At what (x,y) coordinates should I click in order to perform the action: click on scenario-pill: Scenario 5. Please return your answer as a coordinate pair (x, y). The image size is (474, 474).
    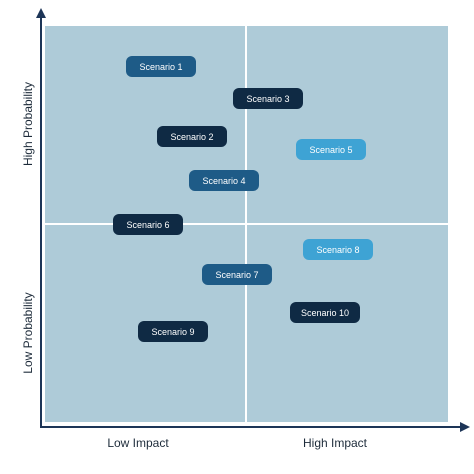
    Looking at the image, I should click on (331, 149).